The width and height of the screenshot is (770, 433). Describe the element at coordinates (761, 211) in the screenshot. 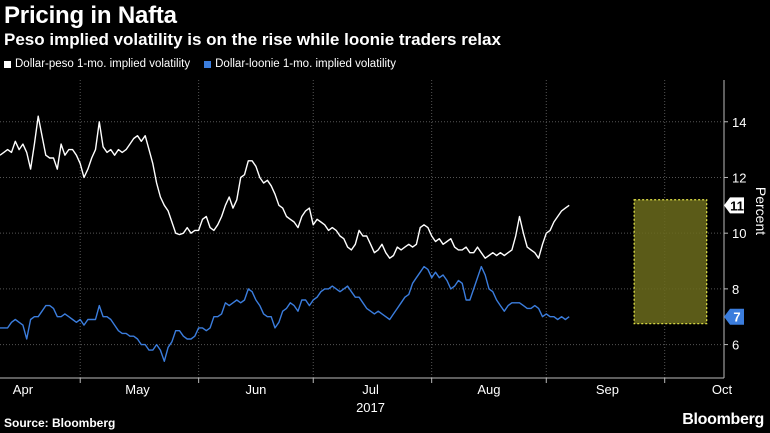

I see `y-axis-title: Percent` at that location.